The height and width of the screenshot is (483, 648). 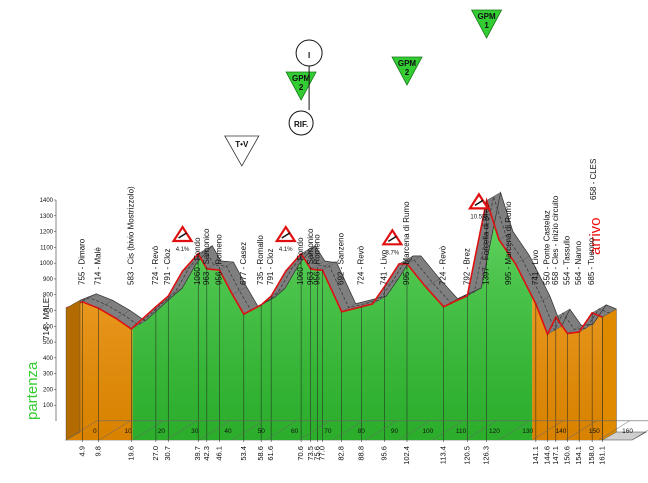 I want to click on km-label: 150.6, so click(x=566, y=455).